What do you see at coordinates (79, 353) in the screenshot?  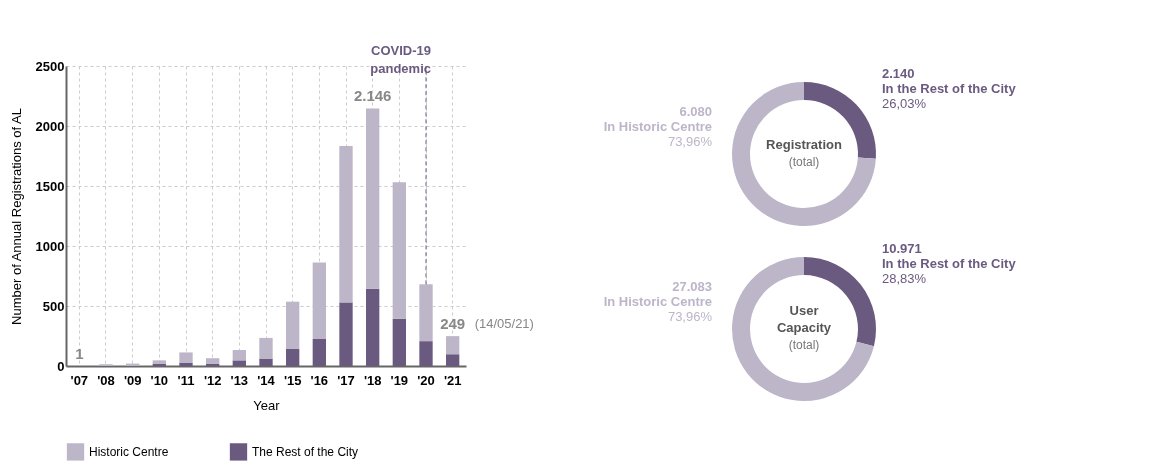 I see `total-label: 1` at bounding box center [79, 353].